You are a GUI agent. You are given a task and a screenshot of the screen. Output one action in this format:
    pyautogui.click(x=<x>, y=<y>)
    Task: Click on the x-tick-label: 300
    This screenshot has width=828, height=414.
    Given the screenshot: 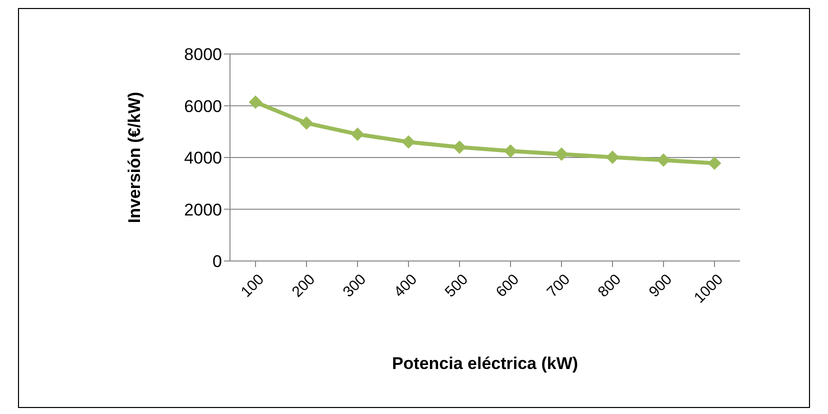 What is the action you would take?
    pyautogui.click(x=355, y=285)
    